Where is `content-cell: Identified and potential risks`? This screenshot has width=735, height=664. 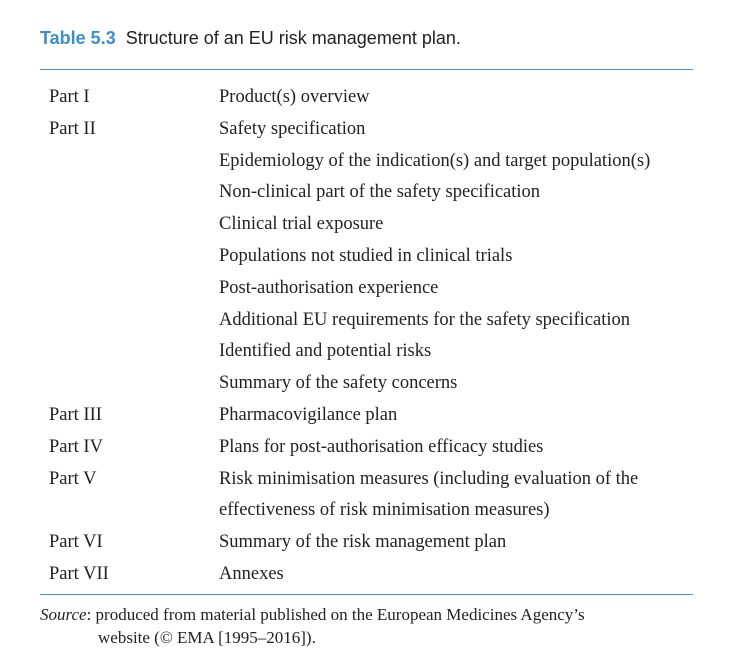 content-cell: Identified and potential risks is located at coordinates (325, 351).